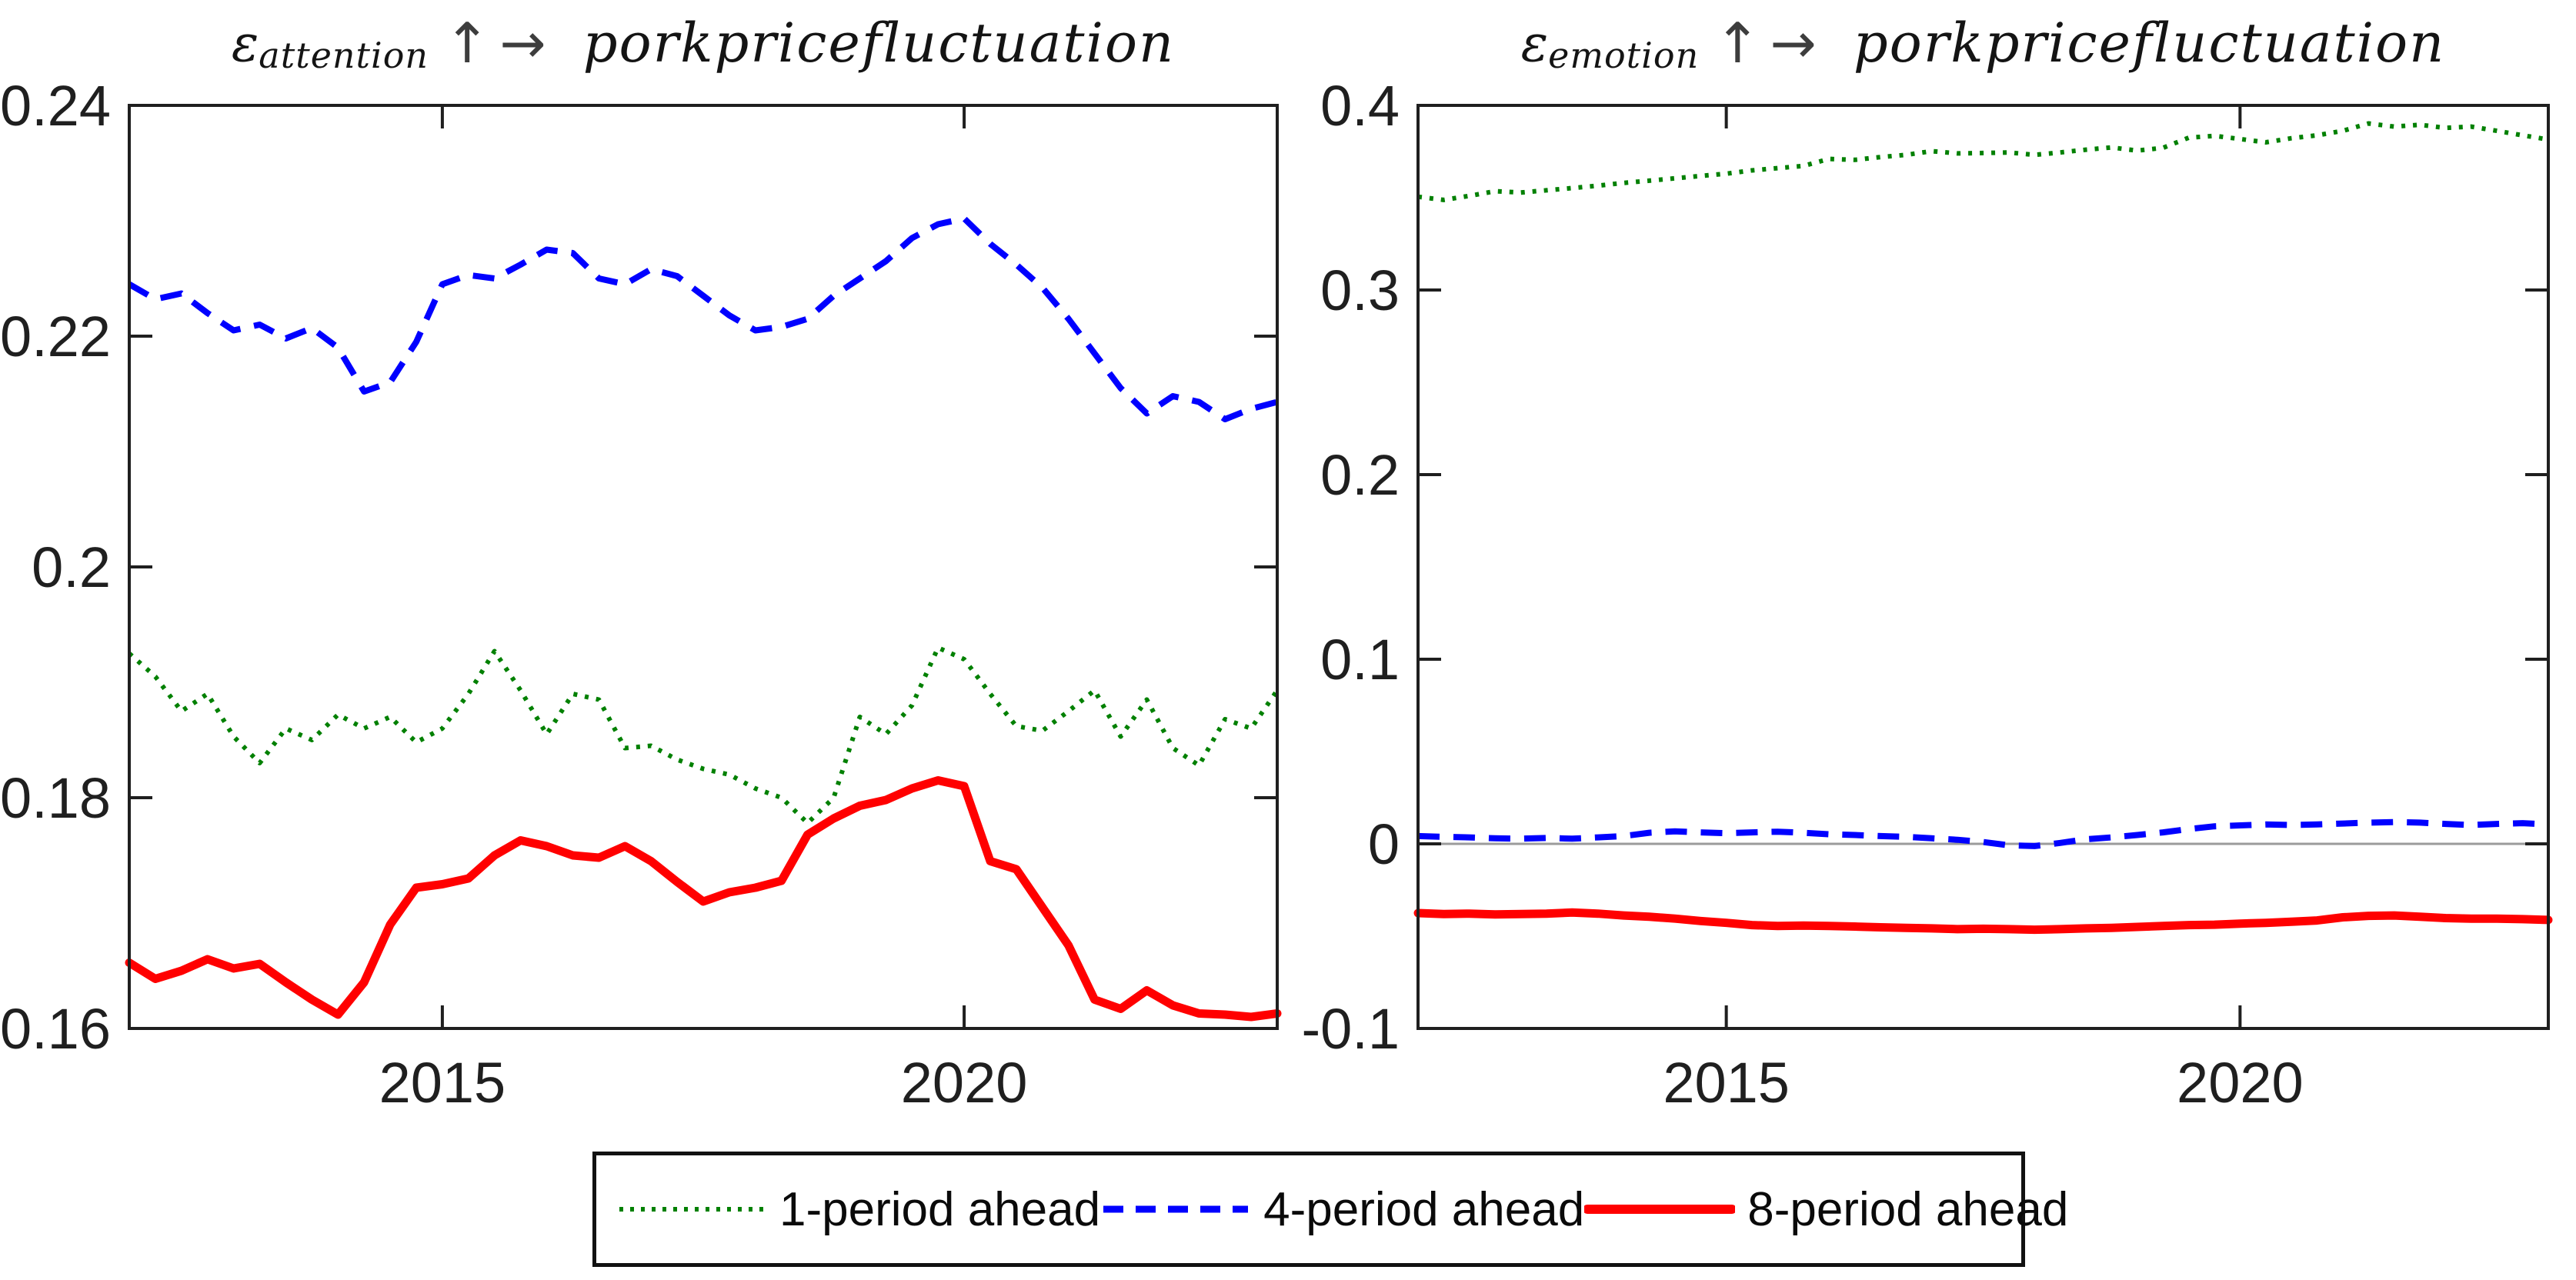 This screenshot has width=2576, height=1280. Describe the element at coordinates (1360, 660) in the screenshot. I see `y-tick-label: 0.1` at that location.